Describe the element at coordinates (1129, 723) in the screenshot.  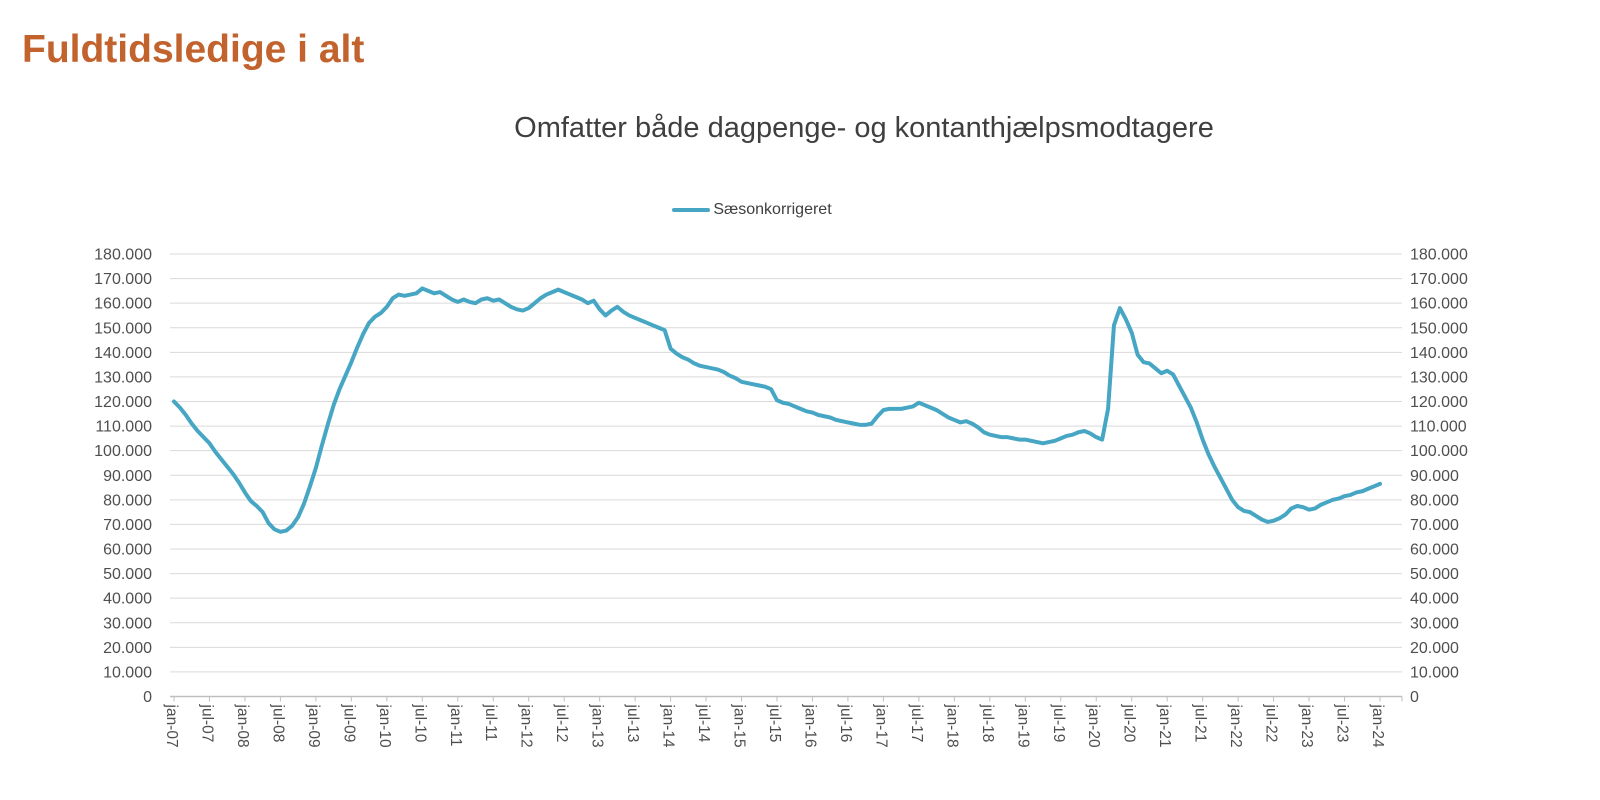
I see `x-tick-label: jul-20` at that location.